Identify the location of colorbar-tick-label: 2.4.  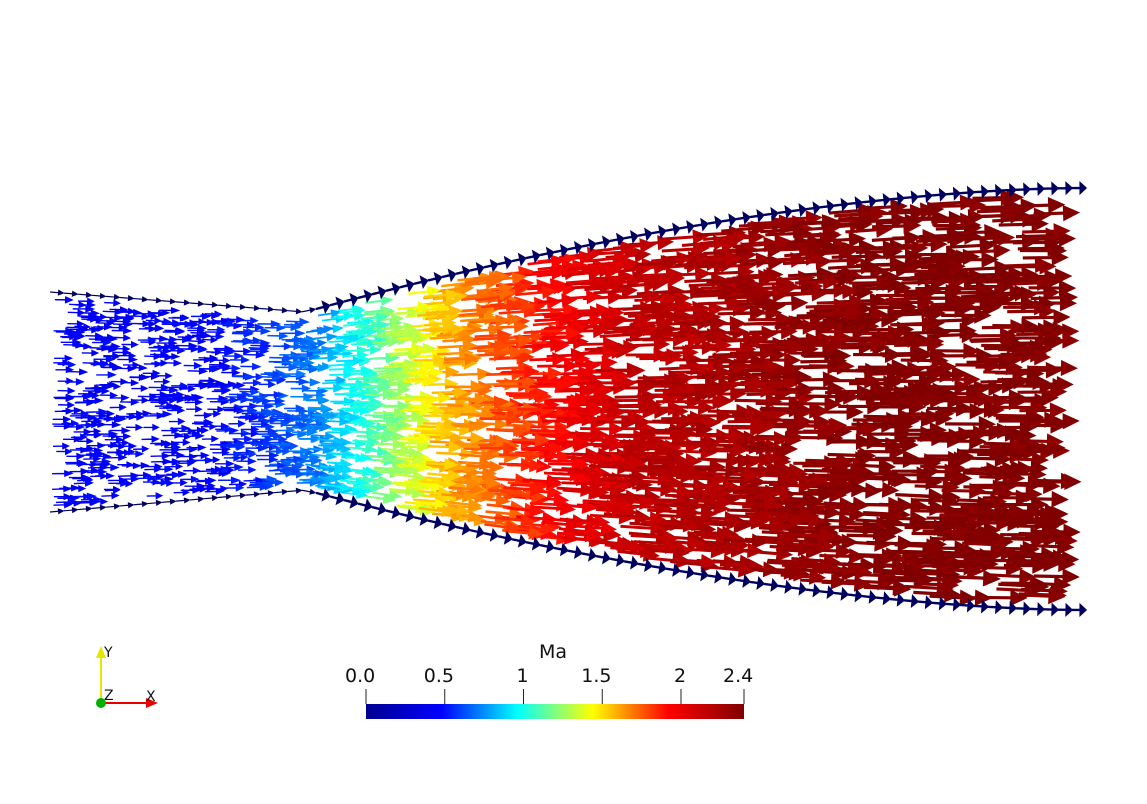
(738, 676).